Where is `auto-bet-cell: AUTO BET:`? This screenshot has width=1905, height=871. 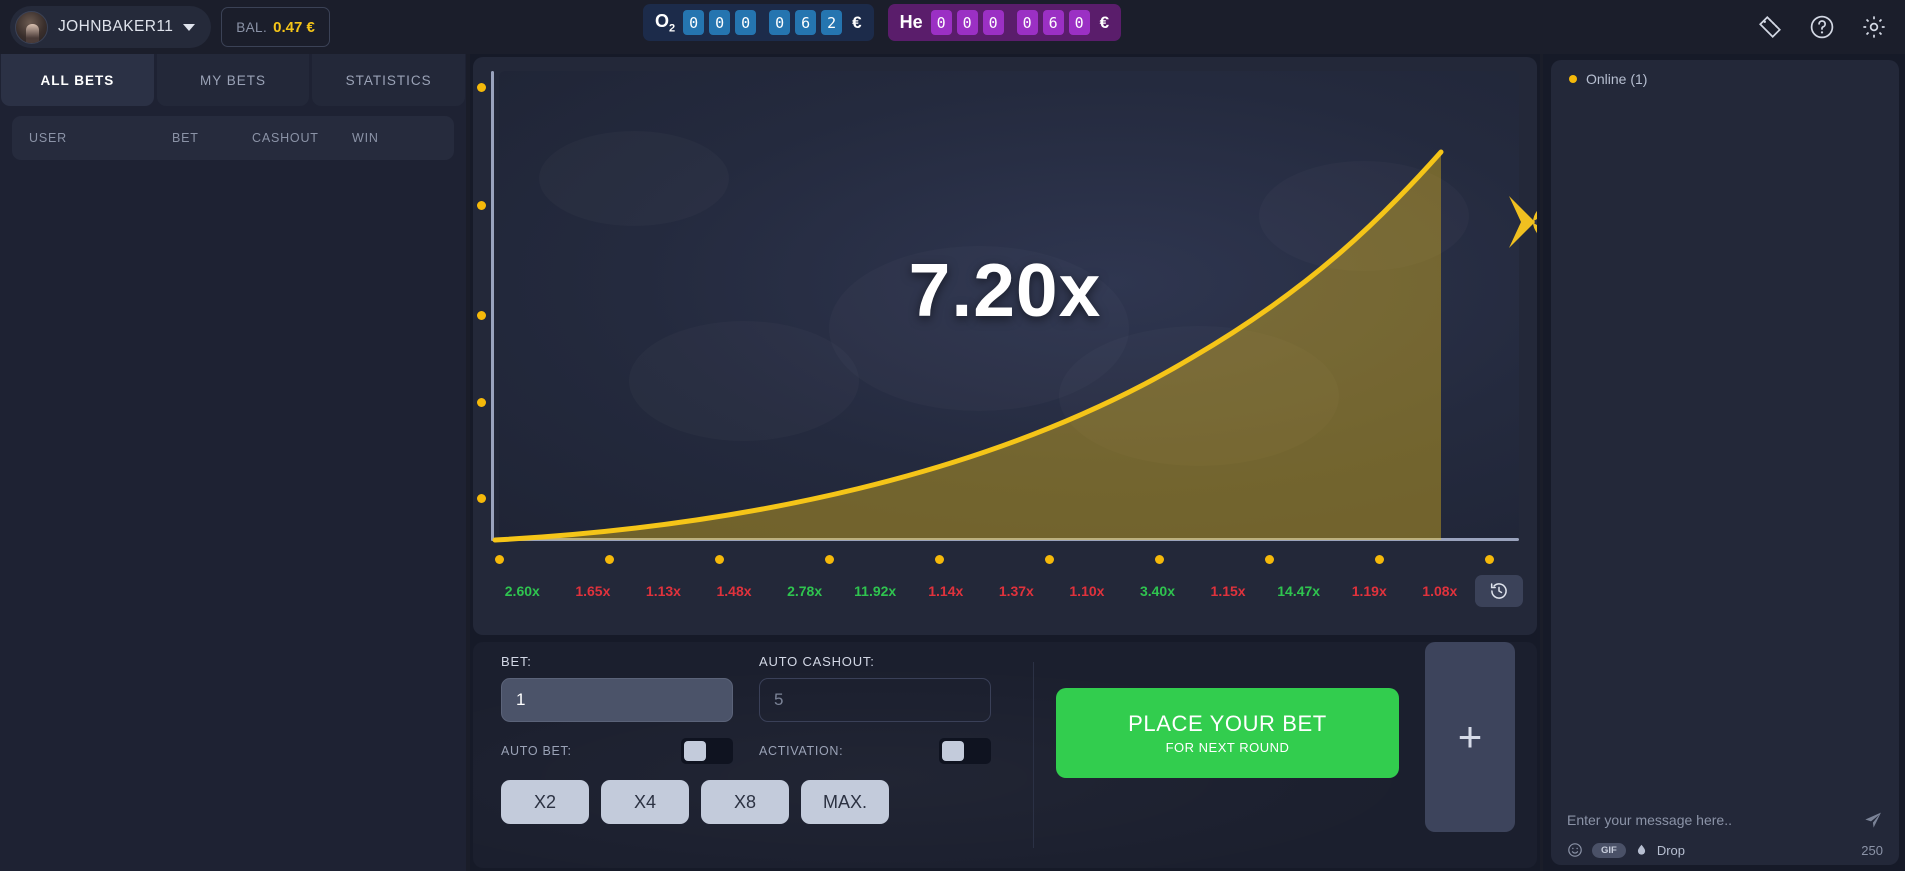 auto-bet-cell: AUTO BET: is located at coordinates (617, 751).